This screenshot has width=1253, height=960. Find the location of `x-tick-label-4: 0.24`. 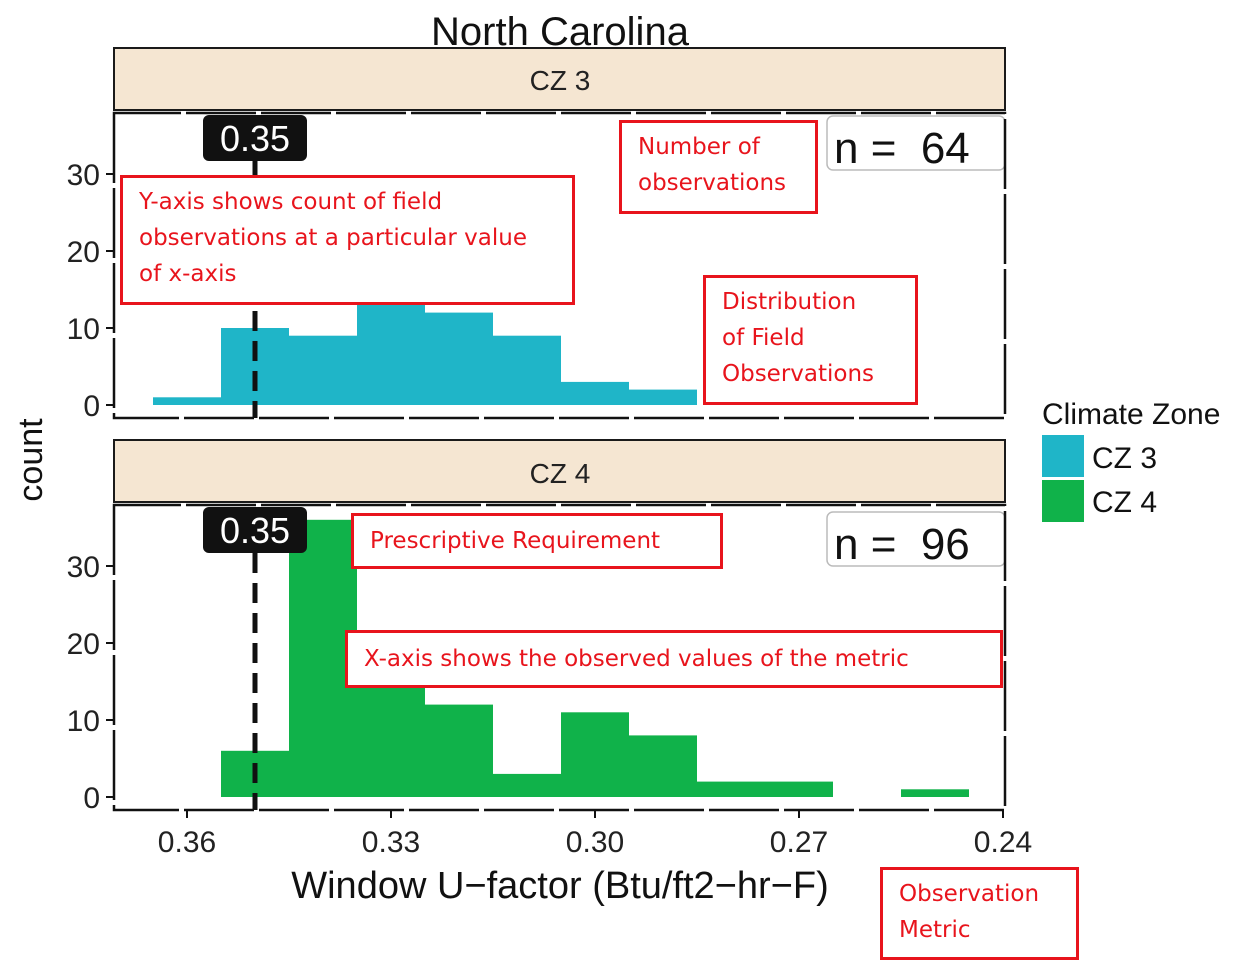

x-tick-label-4: 0.24 is located at coordinates (1003, 842).